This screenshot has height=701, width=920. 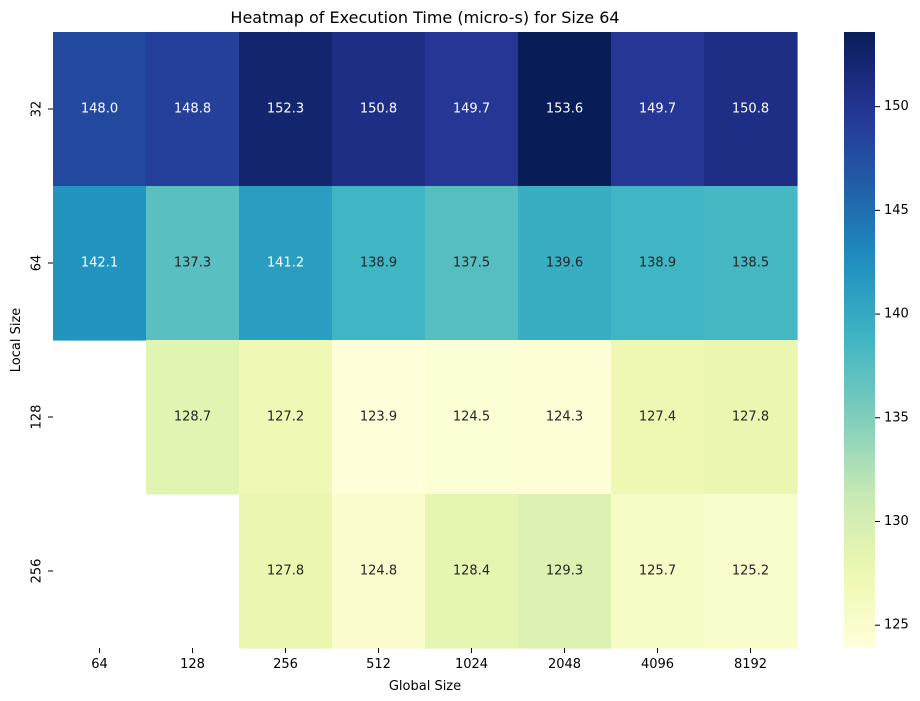 What do you see at coordinates (471, 664) in the screenshot?
I see `x-tick-label: 1024` at bounding box center [471, 664].